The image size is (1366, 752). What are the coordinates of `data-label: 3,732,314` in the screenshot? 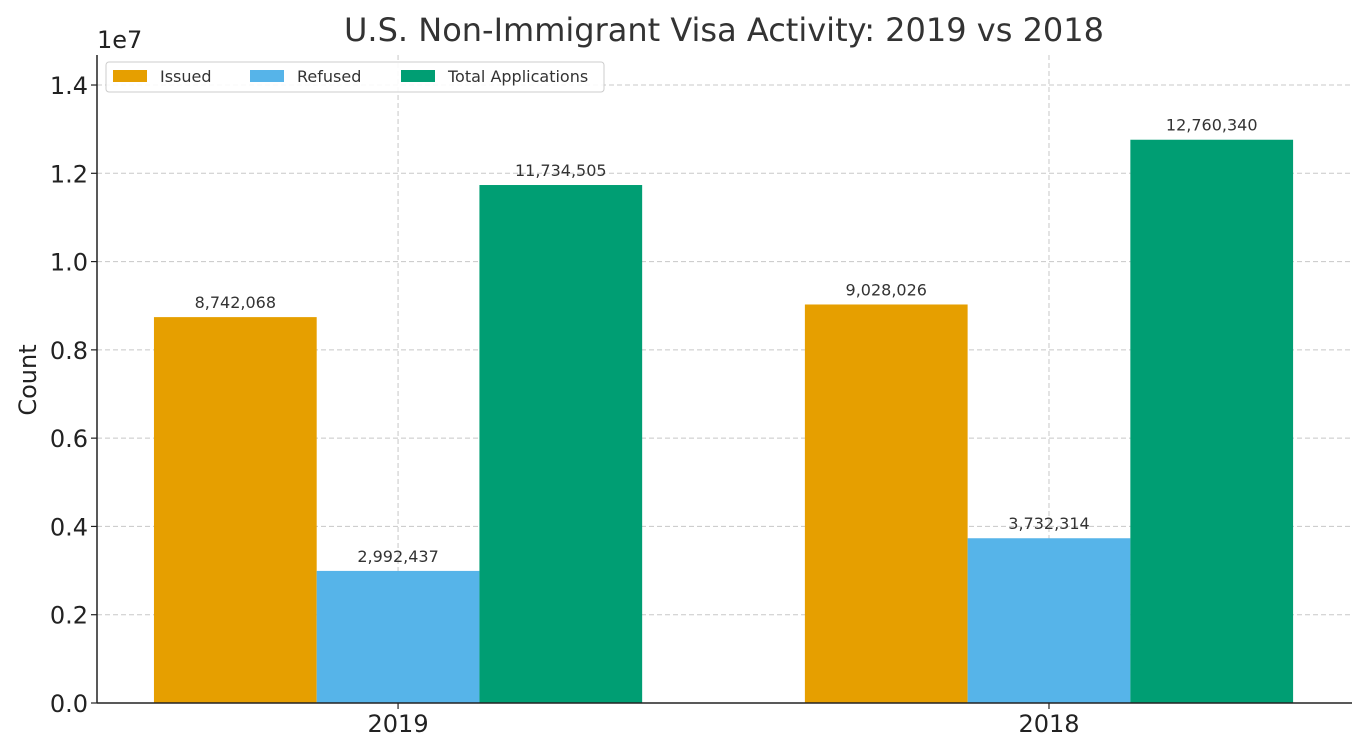 It's located at (1048, 523).